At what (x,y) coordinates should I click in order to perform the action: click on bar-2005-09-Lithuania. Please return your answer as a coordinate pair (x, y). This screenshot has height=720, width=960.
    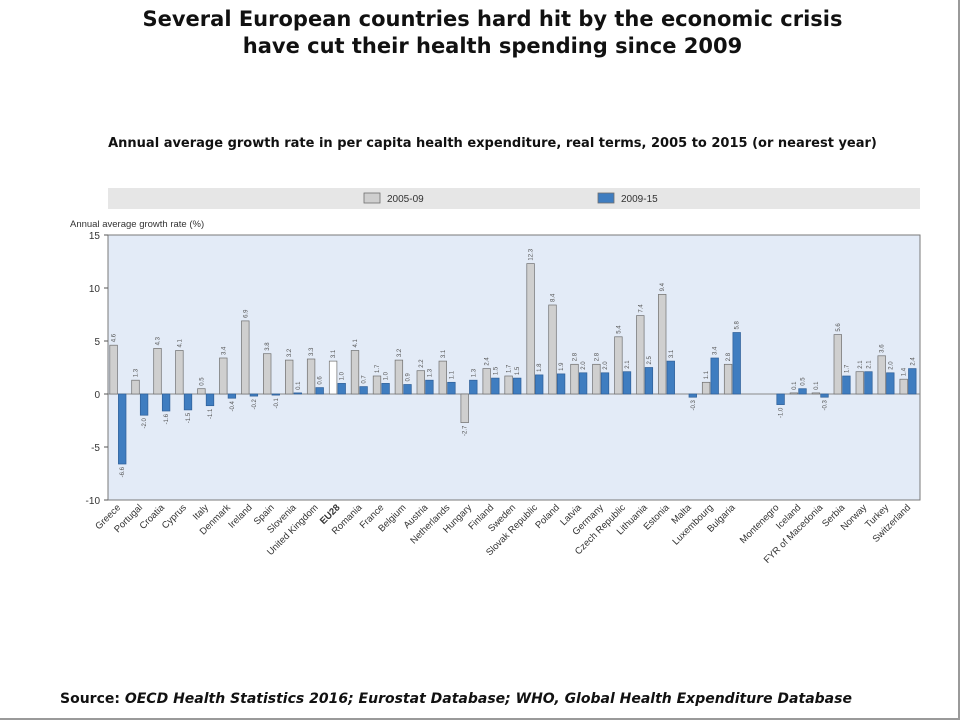
    Looking at the image, I should click on (640, 355).